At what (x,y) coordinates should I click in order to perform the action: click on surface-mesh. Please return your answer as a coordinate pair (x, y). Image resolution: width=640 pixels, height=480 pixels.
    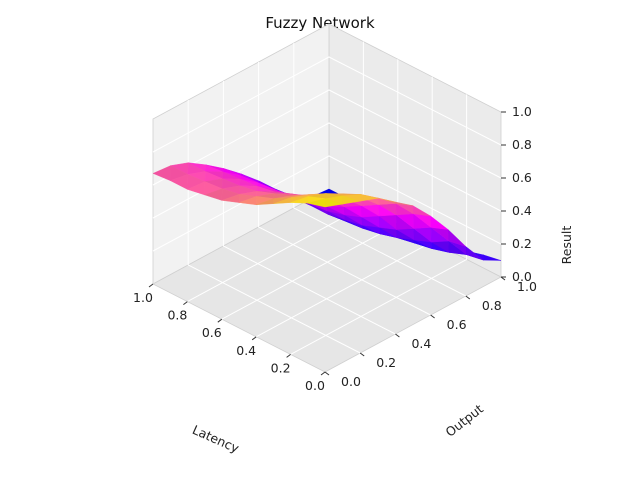
    Looking at the image, I should click on (327, 211).